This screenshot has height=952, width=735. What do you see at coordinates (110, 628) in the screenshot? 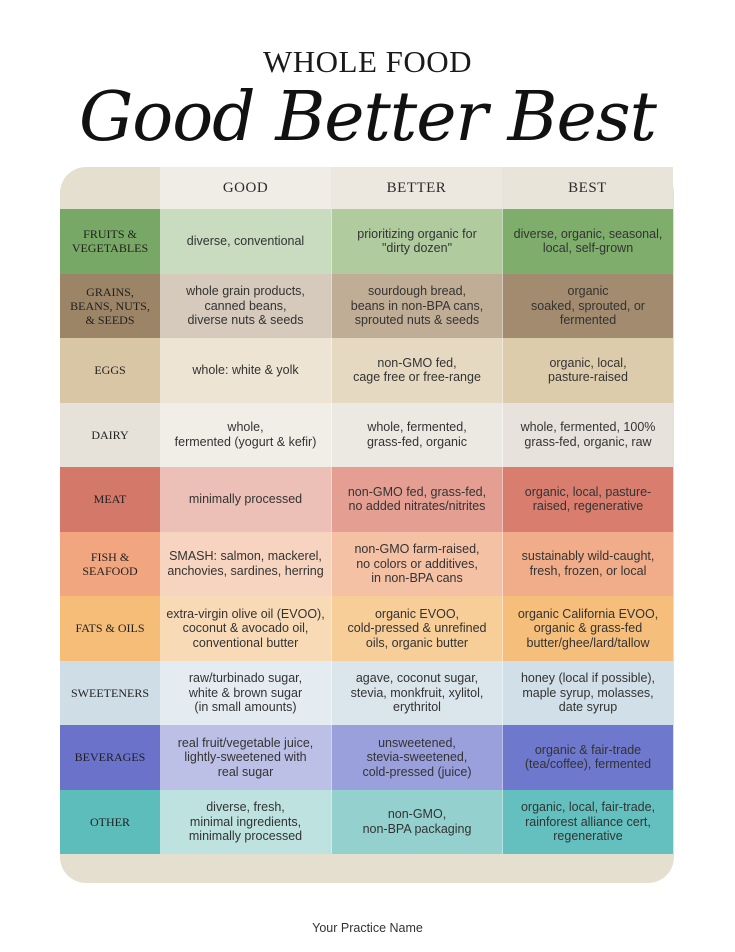
I see `row-label: FATS & OILS` at bounding box center [110, 628].